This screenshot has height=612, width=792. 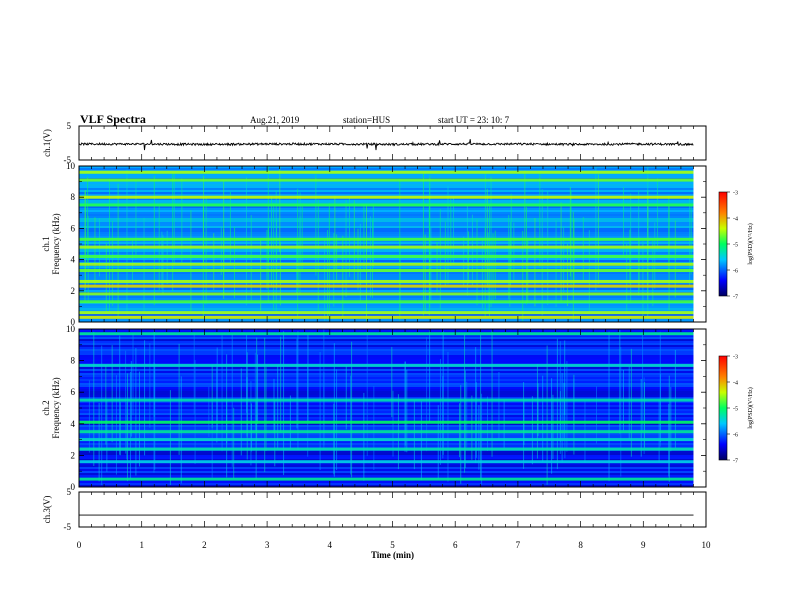 What do you see at coordinates (73, 197) in the screenshot?
I see `y-tick-label: 8` at bounding box center [73, 197].